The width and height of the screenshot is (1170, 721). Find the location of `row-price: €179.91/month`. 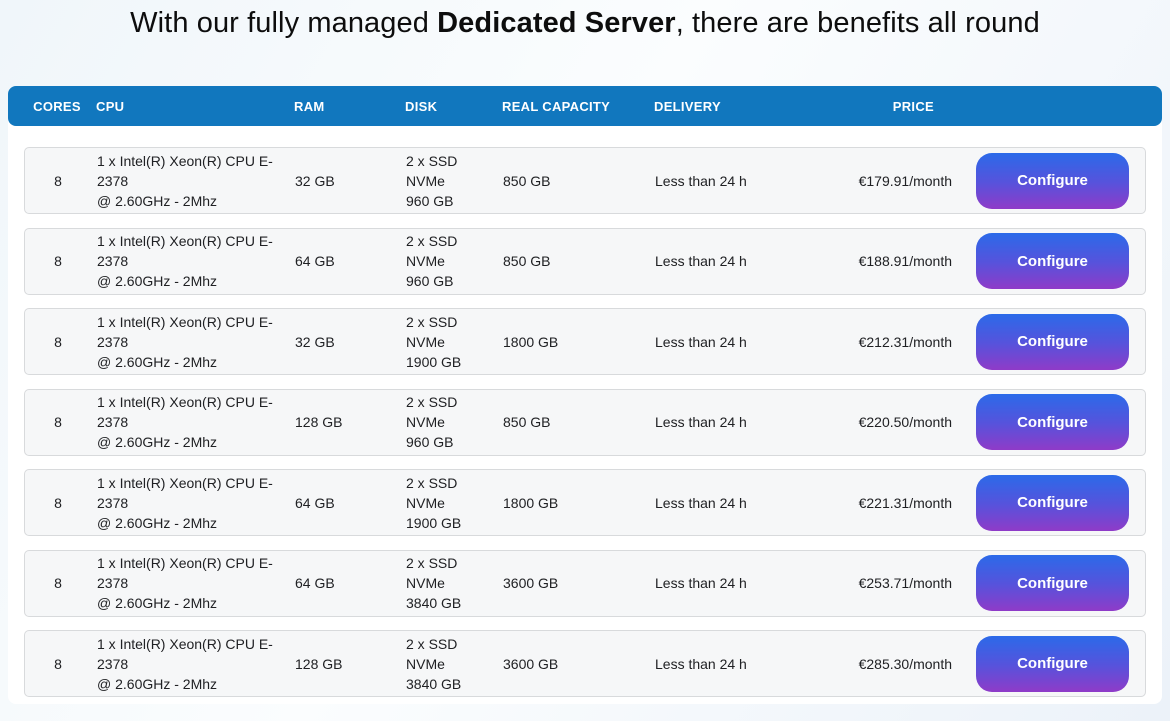

row-price: €179.91/month is located at coordinates (905, 180).